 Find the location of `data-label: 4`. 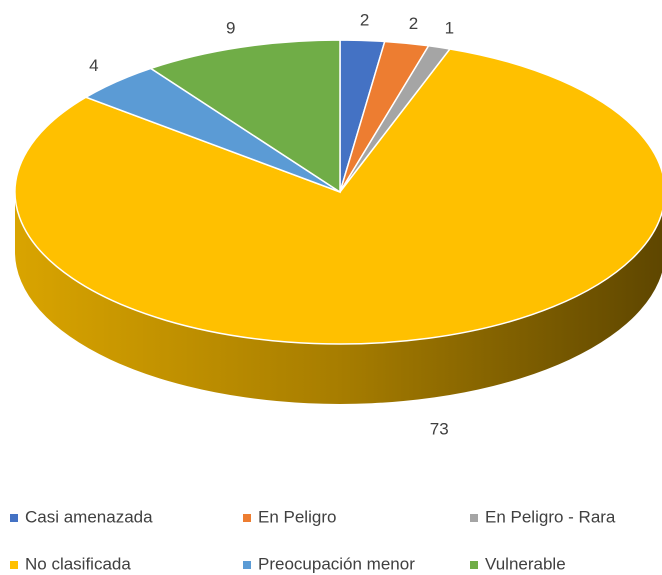

data-label: 4 is located at coordinates (93, 65).